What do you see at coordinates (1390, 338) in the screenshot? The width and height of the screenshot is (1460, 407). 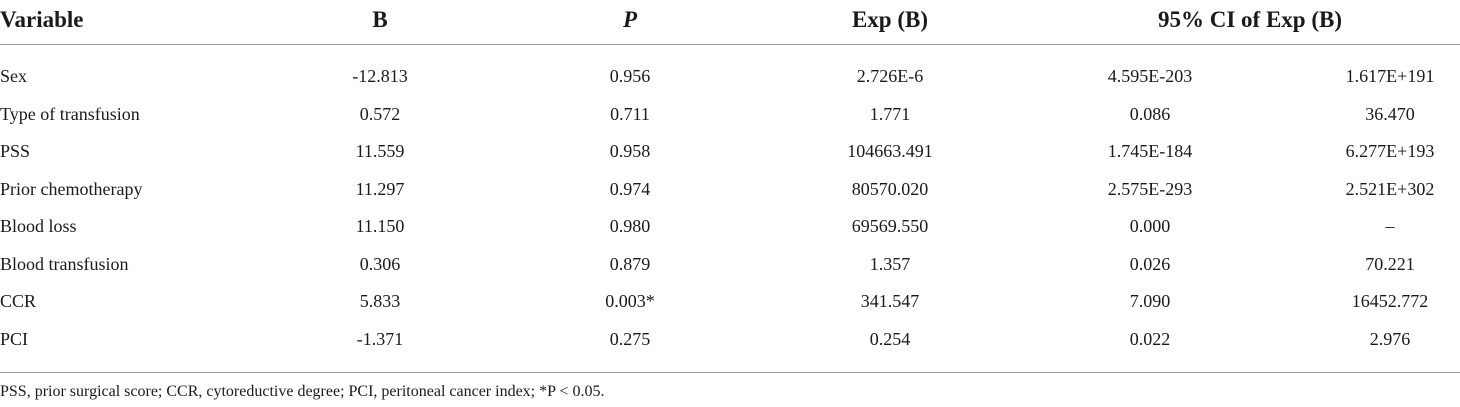 I see `cell-ci-high: 2.976` at bounding box center [1390, 338].